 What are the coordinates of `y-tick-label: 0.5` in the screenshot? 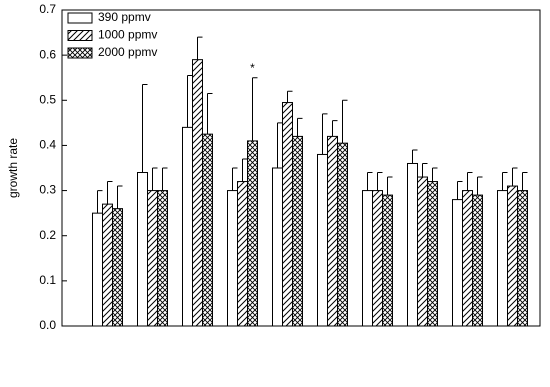 It's located at (47, 99).